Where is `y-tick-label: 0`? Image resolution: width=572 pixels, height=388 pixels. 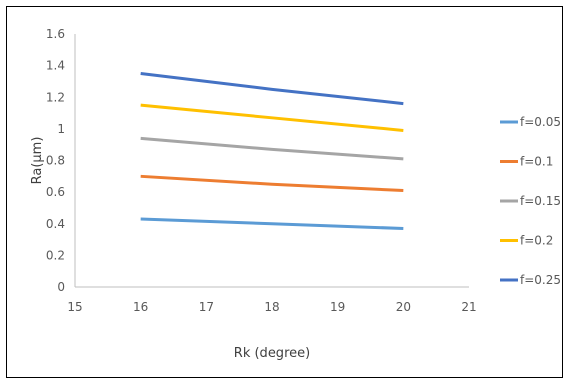 y-tick-label: 0 is located at coordinates (61, 287).